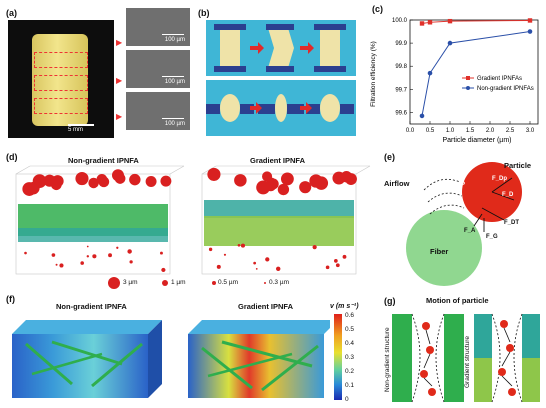  I want to click on y-tick-label: 99.9, so click(401, 44).